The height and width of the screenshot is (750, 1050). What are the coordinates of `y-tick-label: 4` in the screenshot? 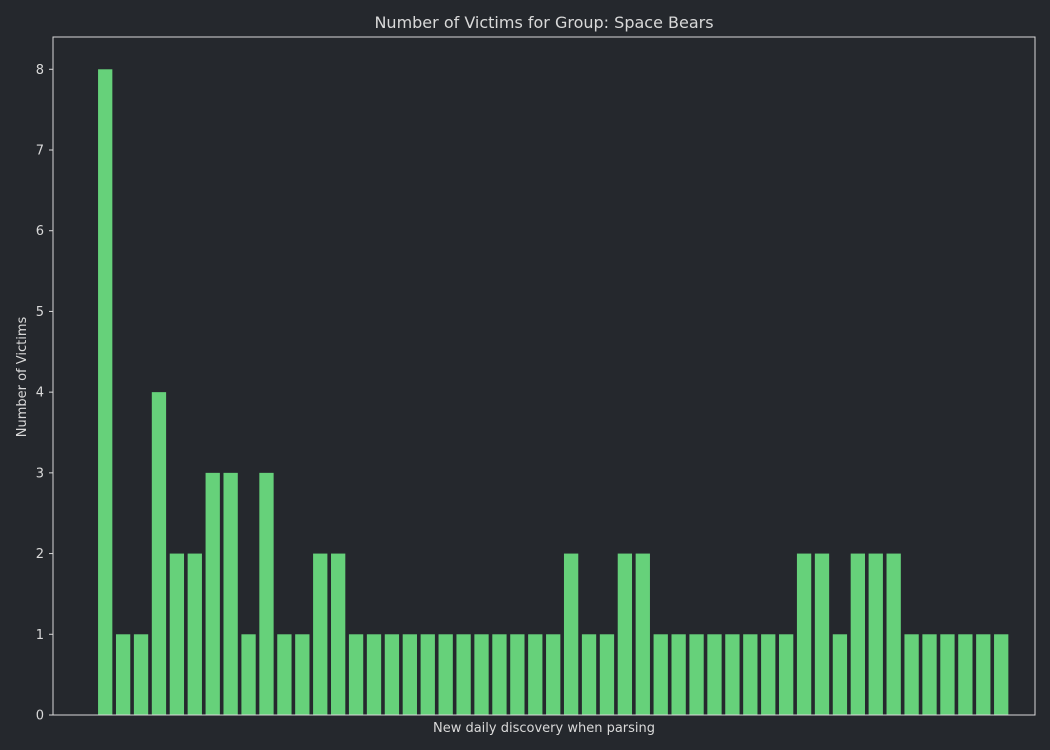 It's located at (40, 393).